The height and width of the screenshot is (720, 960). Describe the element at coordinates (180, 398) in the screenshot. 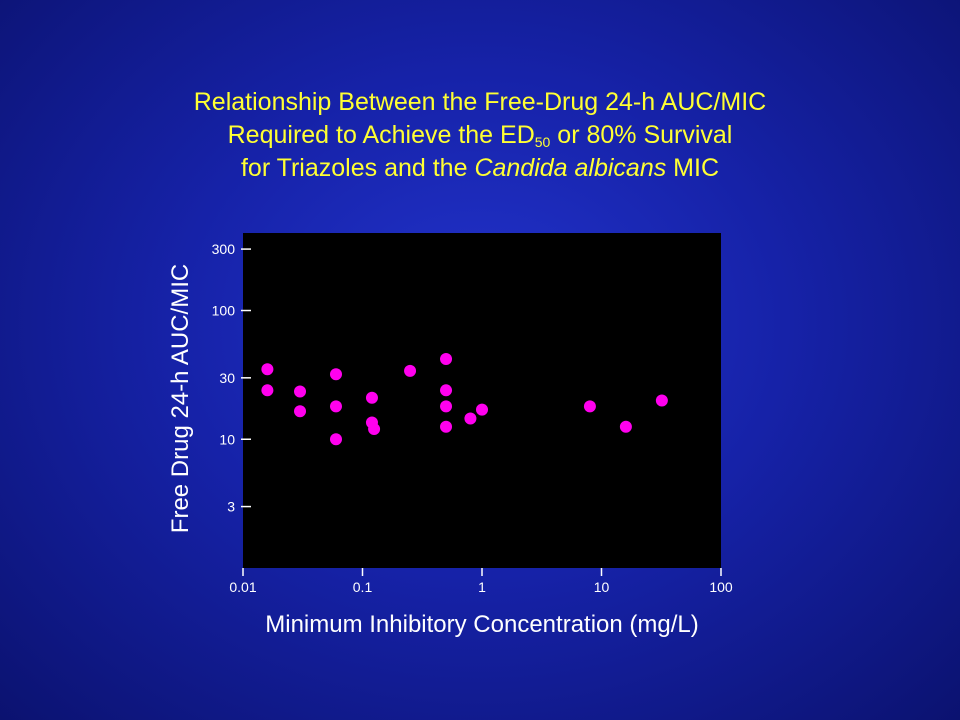

I see `y-axis-label: Free Drug 24-h AUC/MIC` at that location.